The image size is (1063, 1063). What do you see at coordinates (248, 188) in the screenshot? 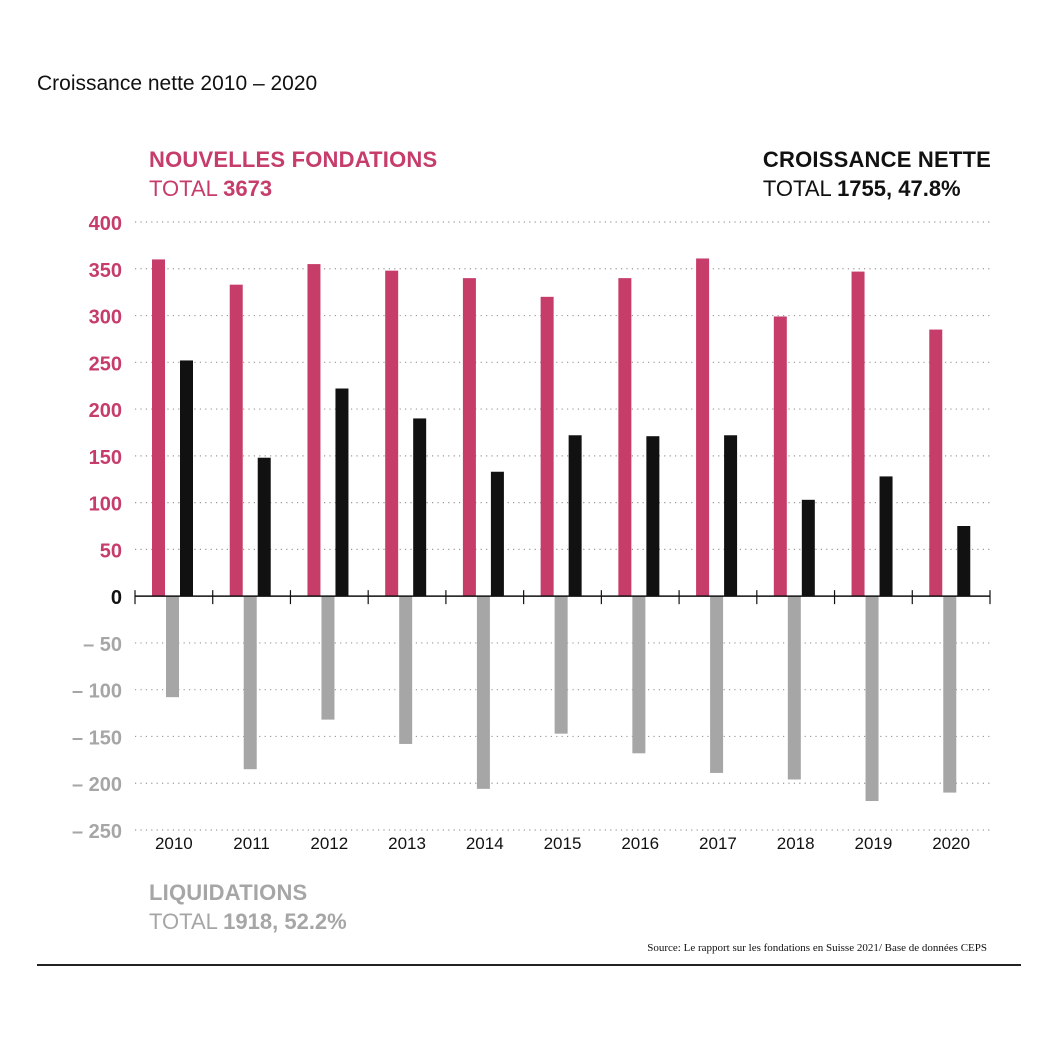
I see `legend-new-total-value: 3673` at bounding box center [248, 188].